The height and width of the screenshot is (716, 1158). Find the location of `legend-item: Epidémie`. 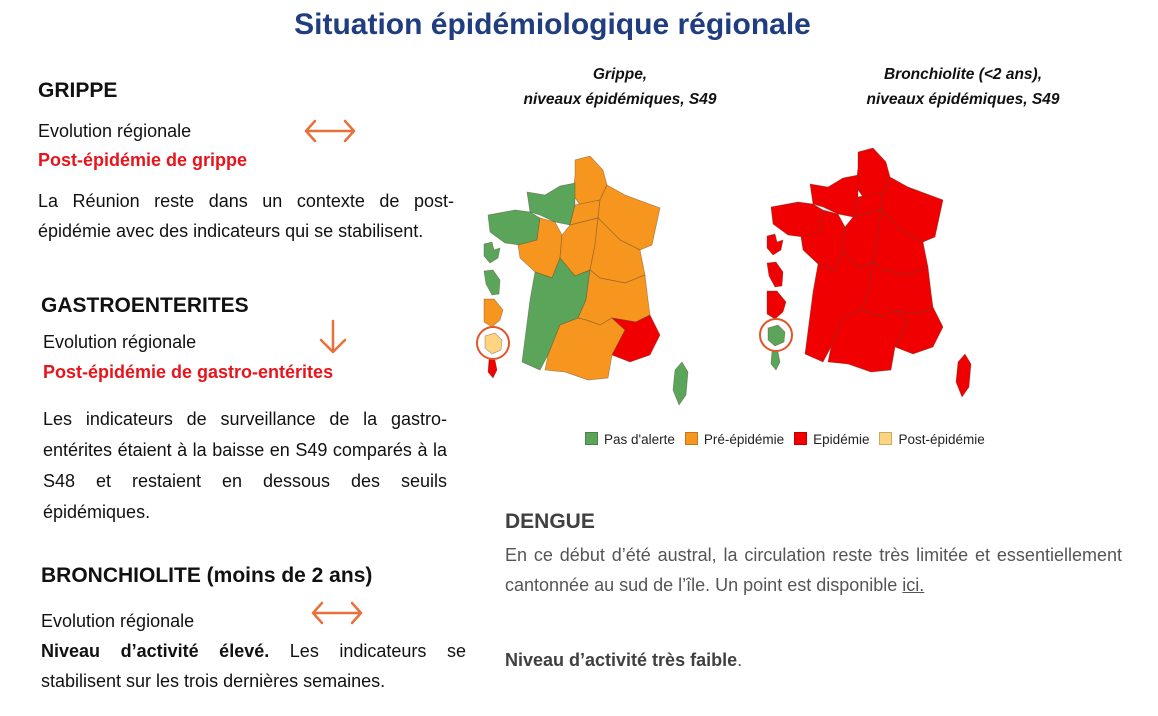

legend-item: Epidémie is located at coordinates (831, 439).